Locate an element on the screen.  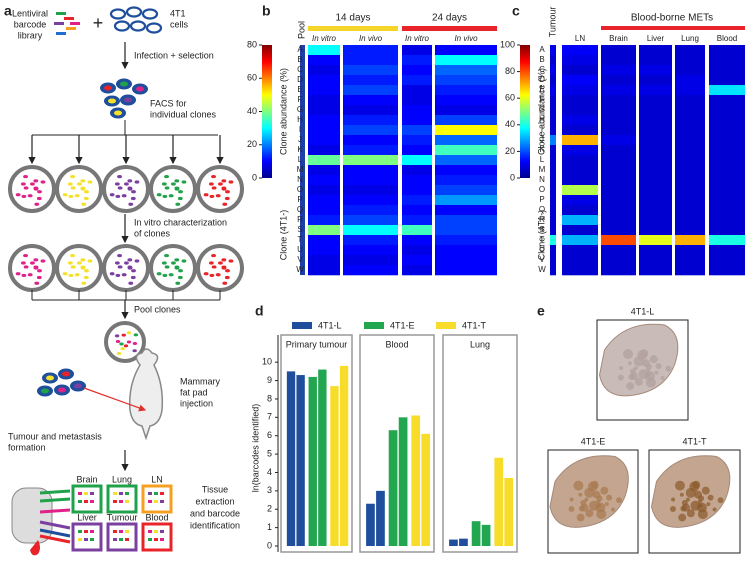
tissue-label: Liver is located at coordinates (87, 517).